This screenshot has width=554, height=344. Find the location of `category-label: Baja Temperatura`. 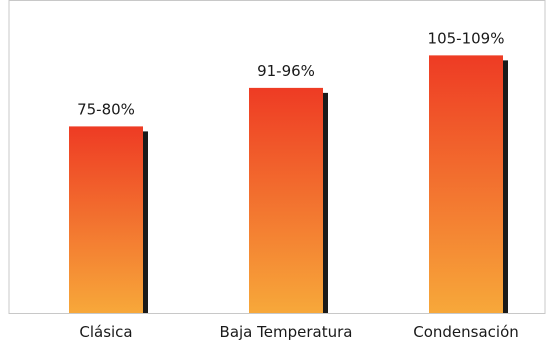

category-label: Baja Temperatura is located at coordinates (286, 332).